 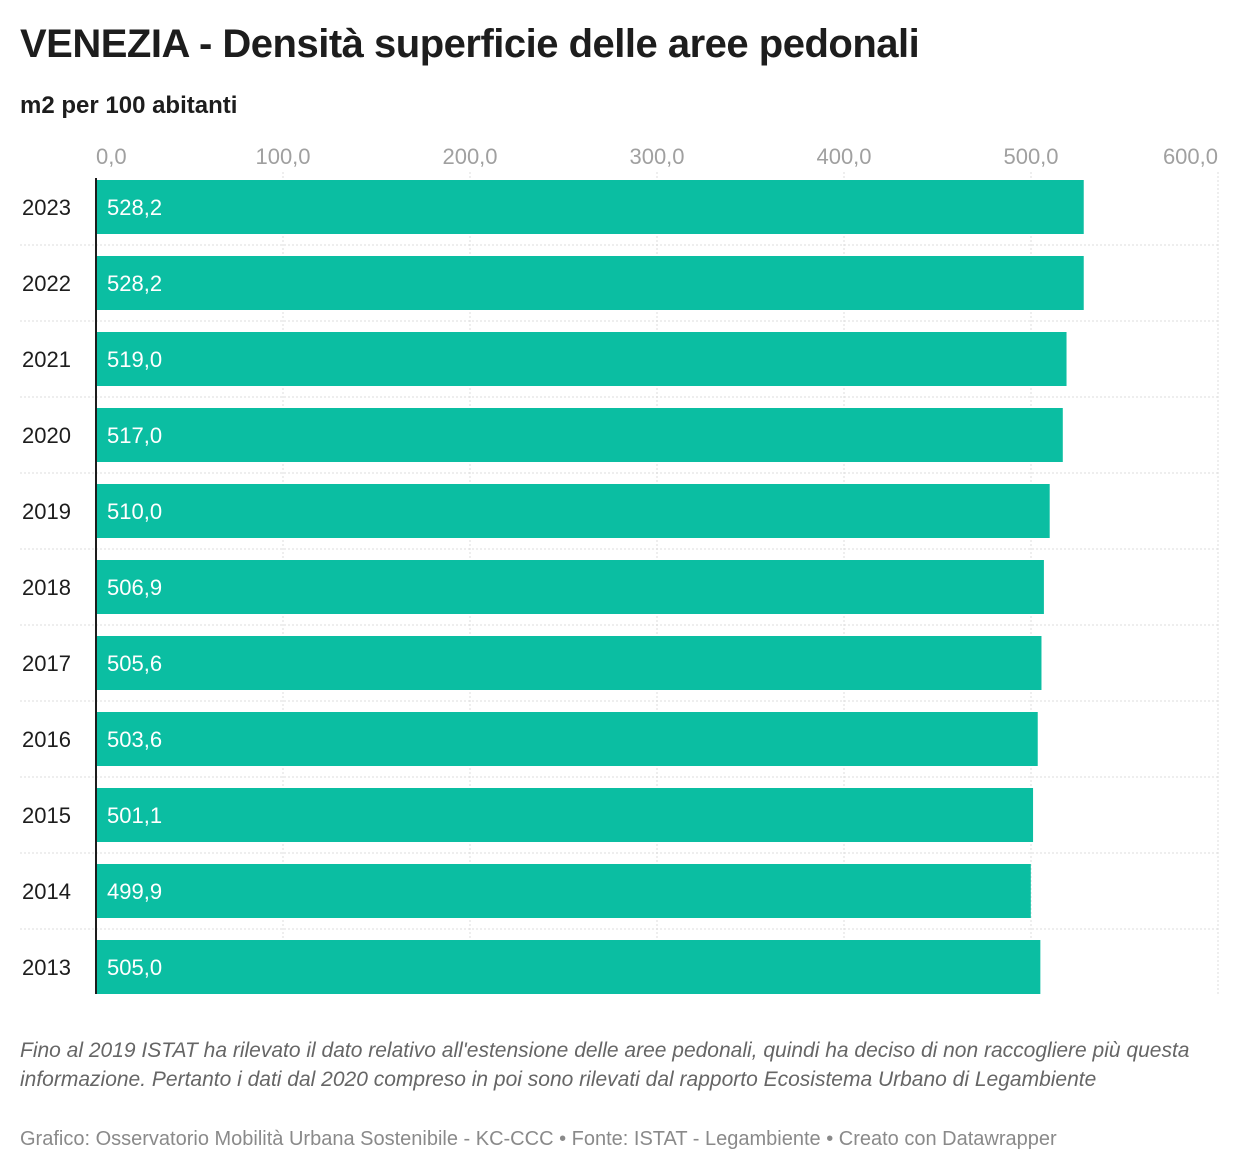 What do you see at coordinates (134, 739) in the screenshot?
I see `value-label: 503,6` at bounding box center [134, 739].